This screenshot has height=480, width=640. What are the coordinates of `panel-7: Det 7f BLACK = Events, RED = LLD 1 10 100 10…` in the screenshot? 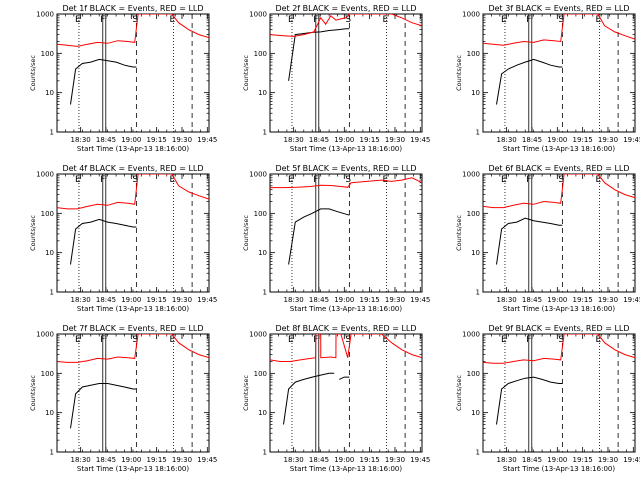 It's located at (123, 398).